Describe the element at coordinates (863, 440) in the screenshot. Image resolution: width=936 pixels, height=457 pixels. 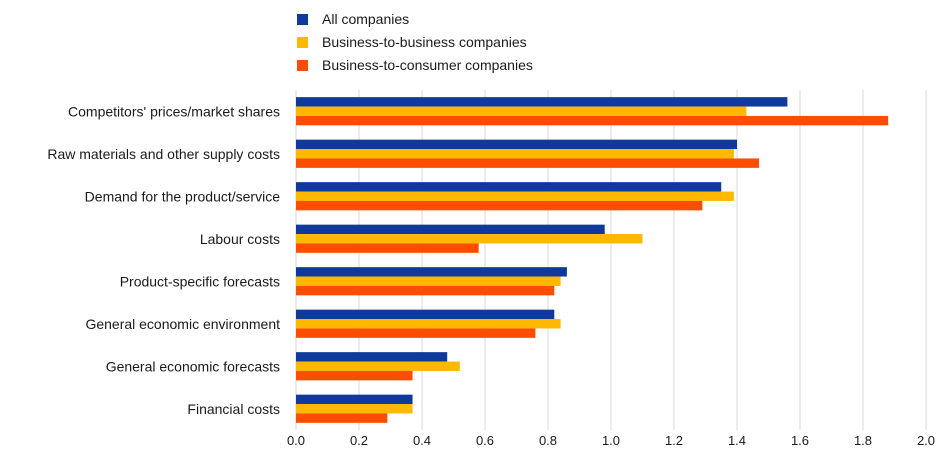
I see `x-tick-label: 1.8` at that location.